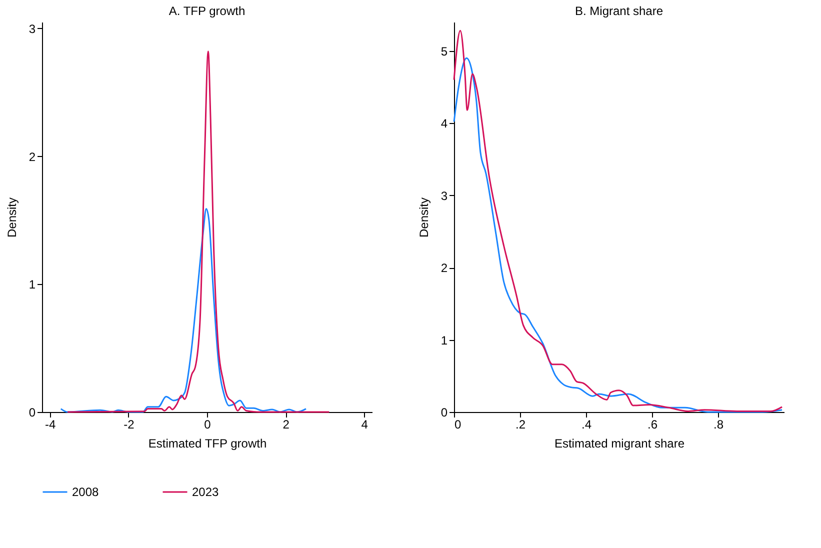 The height and width of the screenshot is (548, 821). What do you see at coordinates (129, 425) in the screenshot?
I see `x-tick-label: -2` at bounding box center [129, 425].